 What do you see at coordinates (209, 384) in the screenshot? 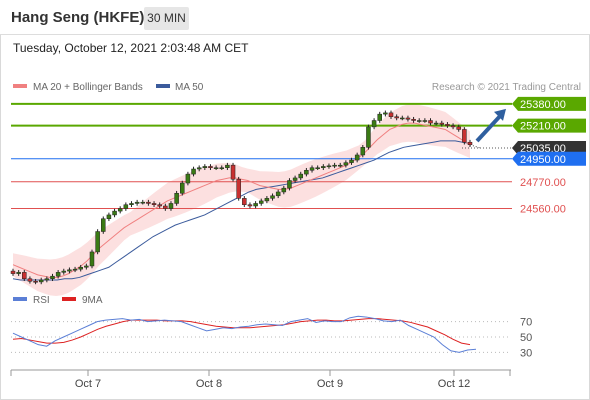
I see `x-tick-label: Oct 8` at bounding box center [209, 384].